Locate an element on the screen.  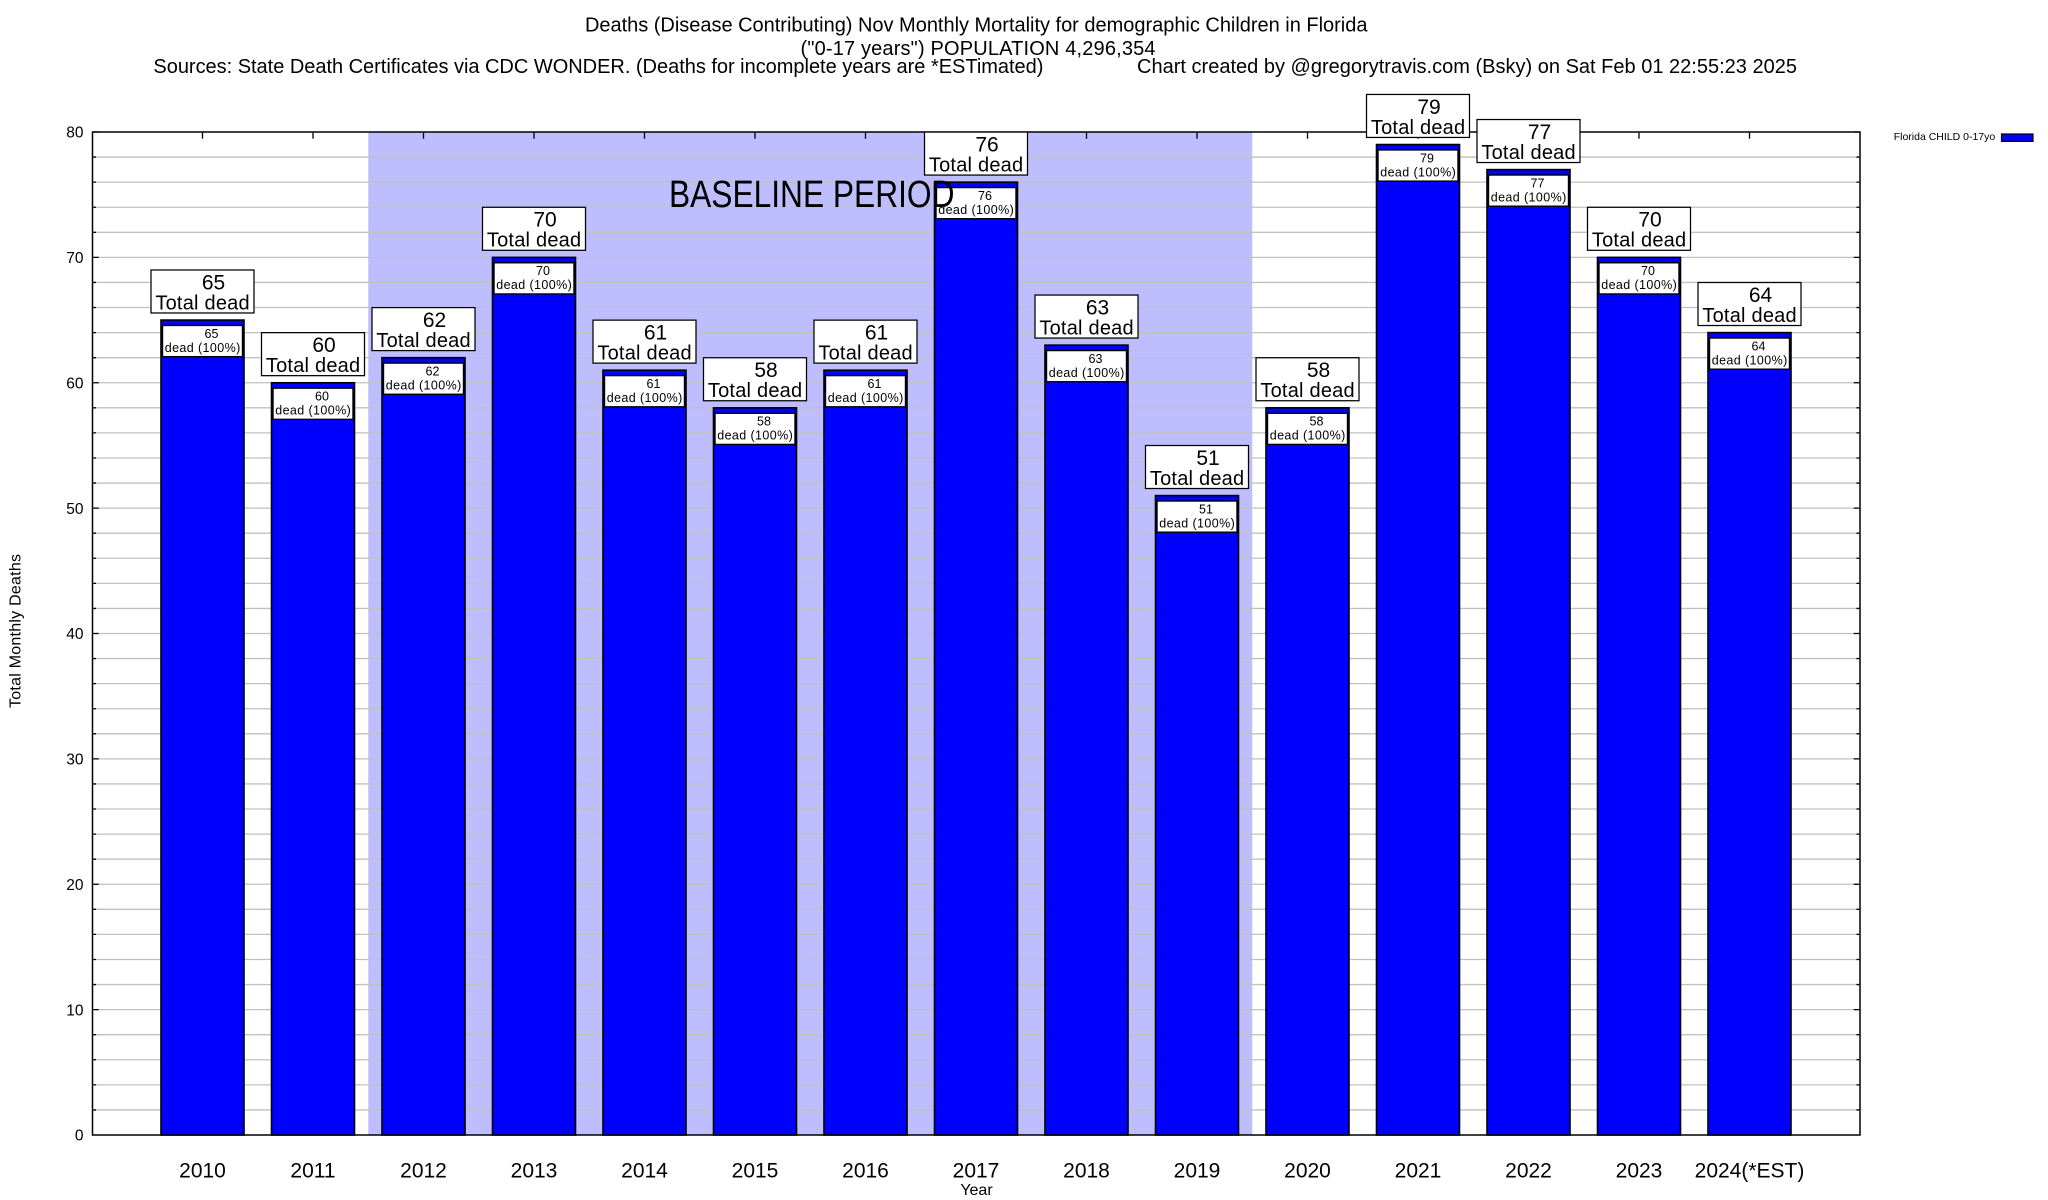
svg-text: 2020 is located at coordinates (1307, 1170).